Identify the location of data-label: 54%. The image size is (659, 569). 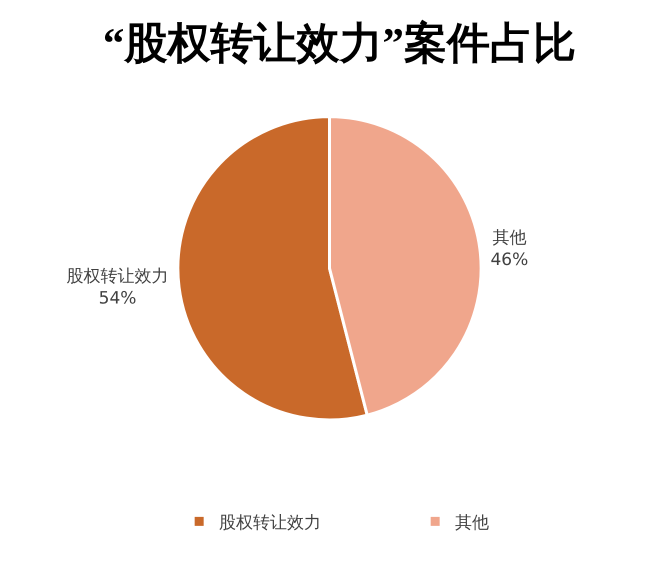
(117, 298).